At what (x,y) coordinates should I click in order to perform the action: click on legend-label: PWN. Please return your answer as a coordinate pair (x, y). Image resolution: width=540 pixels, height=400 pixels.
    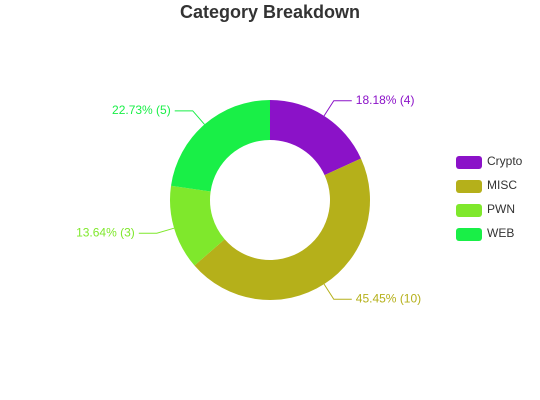
    Looking at the image, I should click on (501, 209).